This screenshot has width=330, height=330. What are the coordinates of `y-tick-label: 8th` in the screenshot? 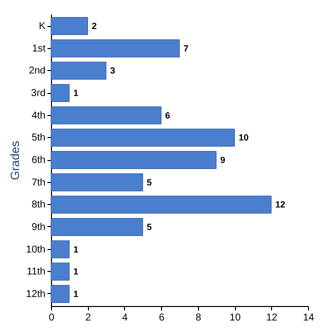 It's located at (39, 205).